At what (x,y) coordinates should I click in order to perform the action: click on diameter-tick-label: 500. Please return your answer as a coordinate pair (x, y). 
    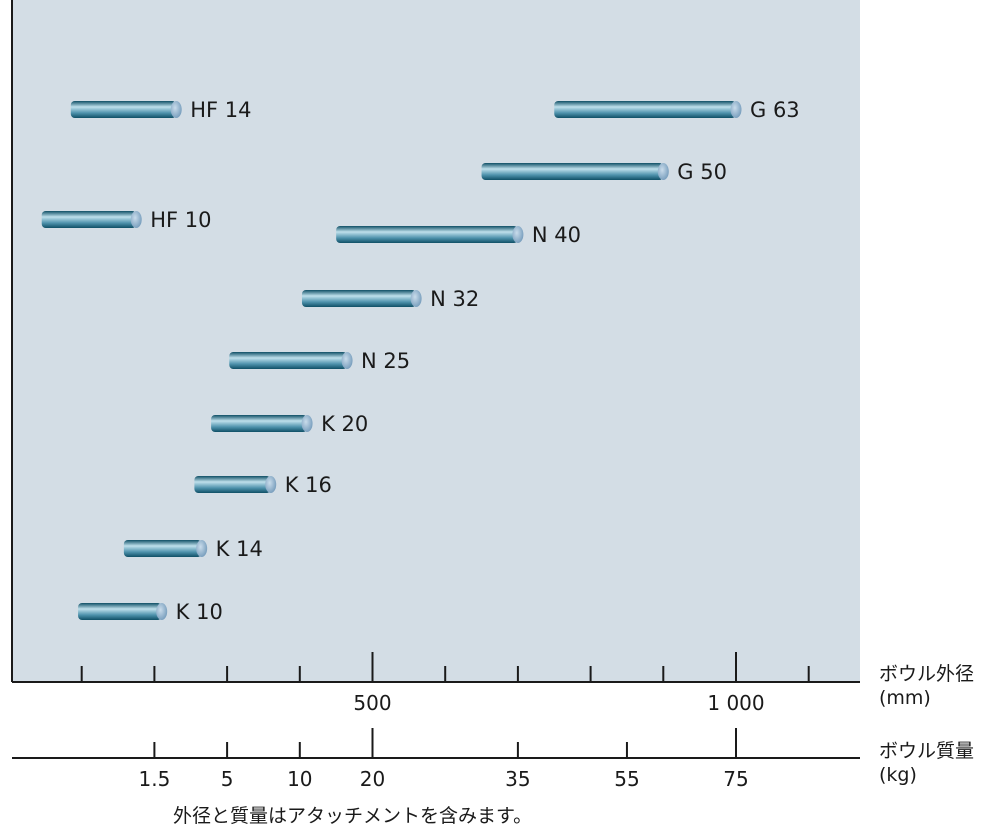
    Looking at the image, I should click on (372, 703).